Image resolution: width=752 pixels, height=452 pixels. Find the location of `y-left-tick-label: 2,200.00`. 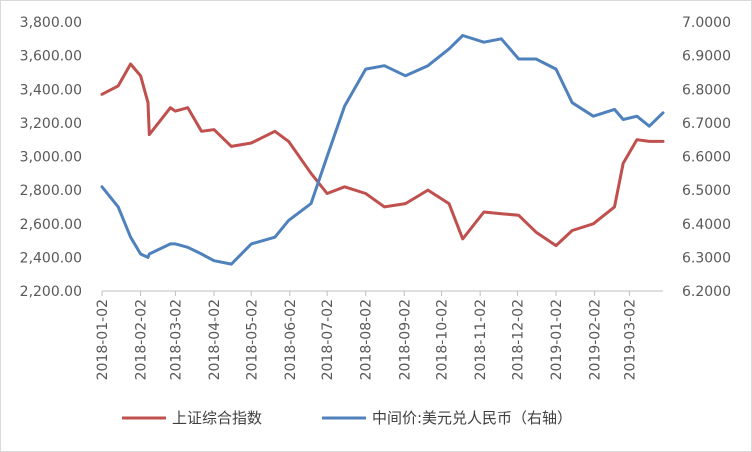

y-left-tick-label: 2,200.00 is located at coordinates (51, 292).